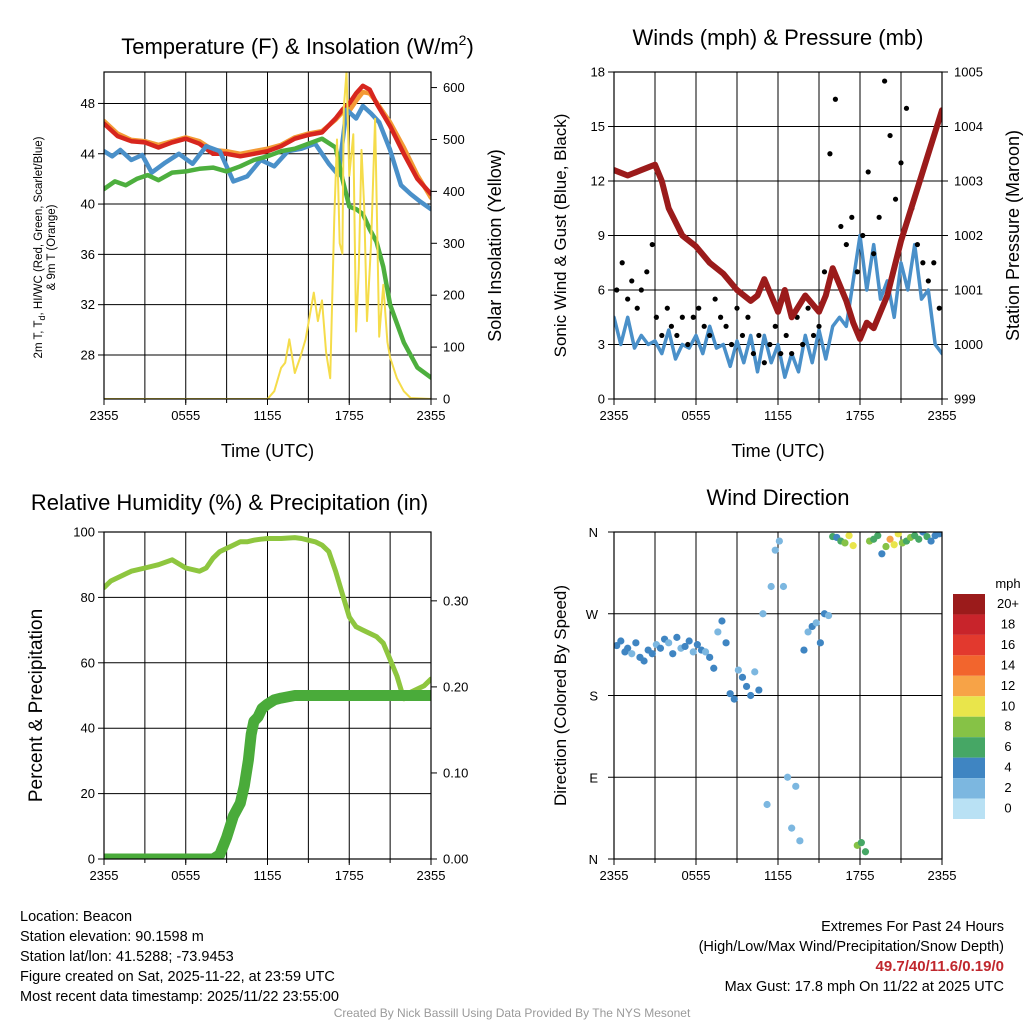 This screenshot has height=1024, width=1024. Describe the element at coordinates (1008, 685) in the screenshot. I see `colorbar-label: 12` at that location.